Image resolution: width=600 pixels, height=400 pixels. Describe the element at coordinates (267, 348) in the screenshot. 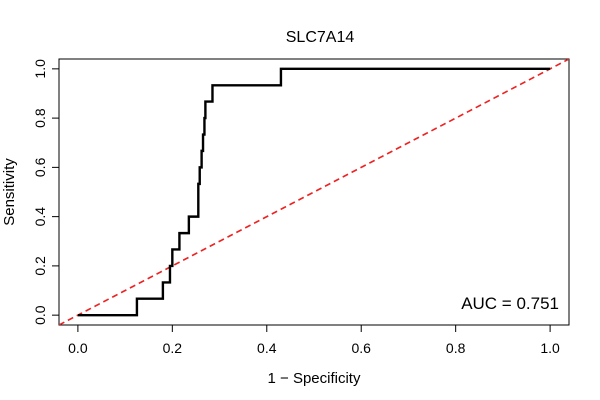

I see `x-tick-label: 0.4` at that location.